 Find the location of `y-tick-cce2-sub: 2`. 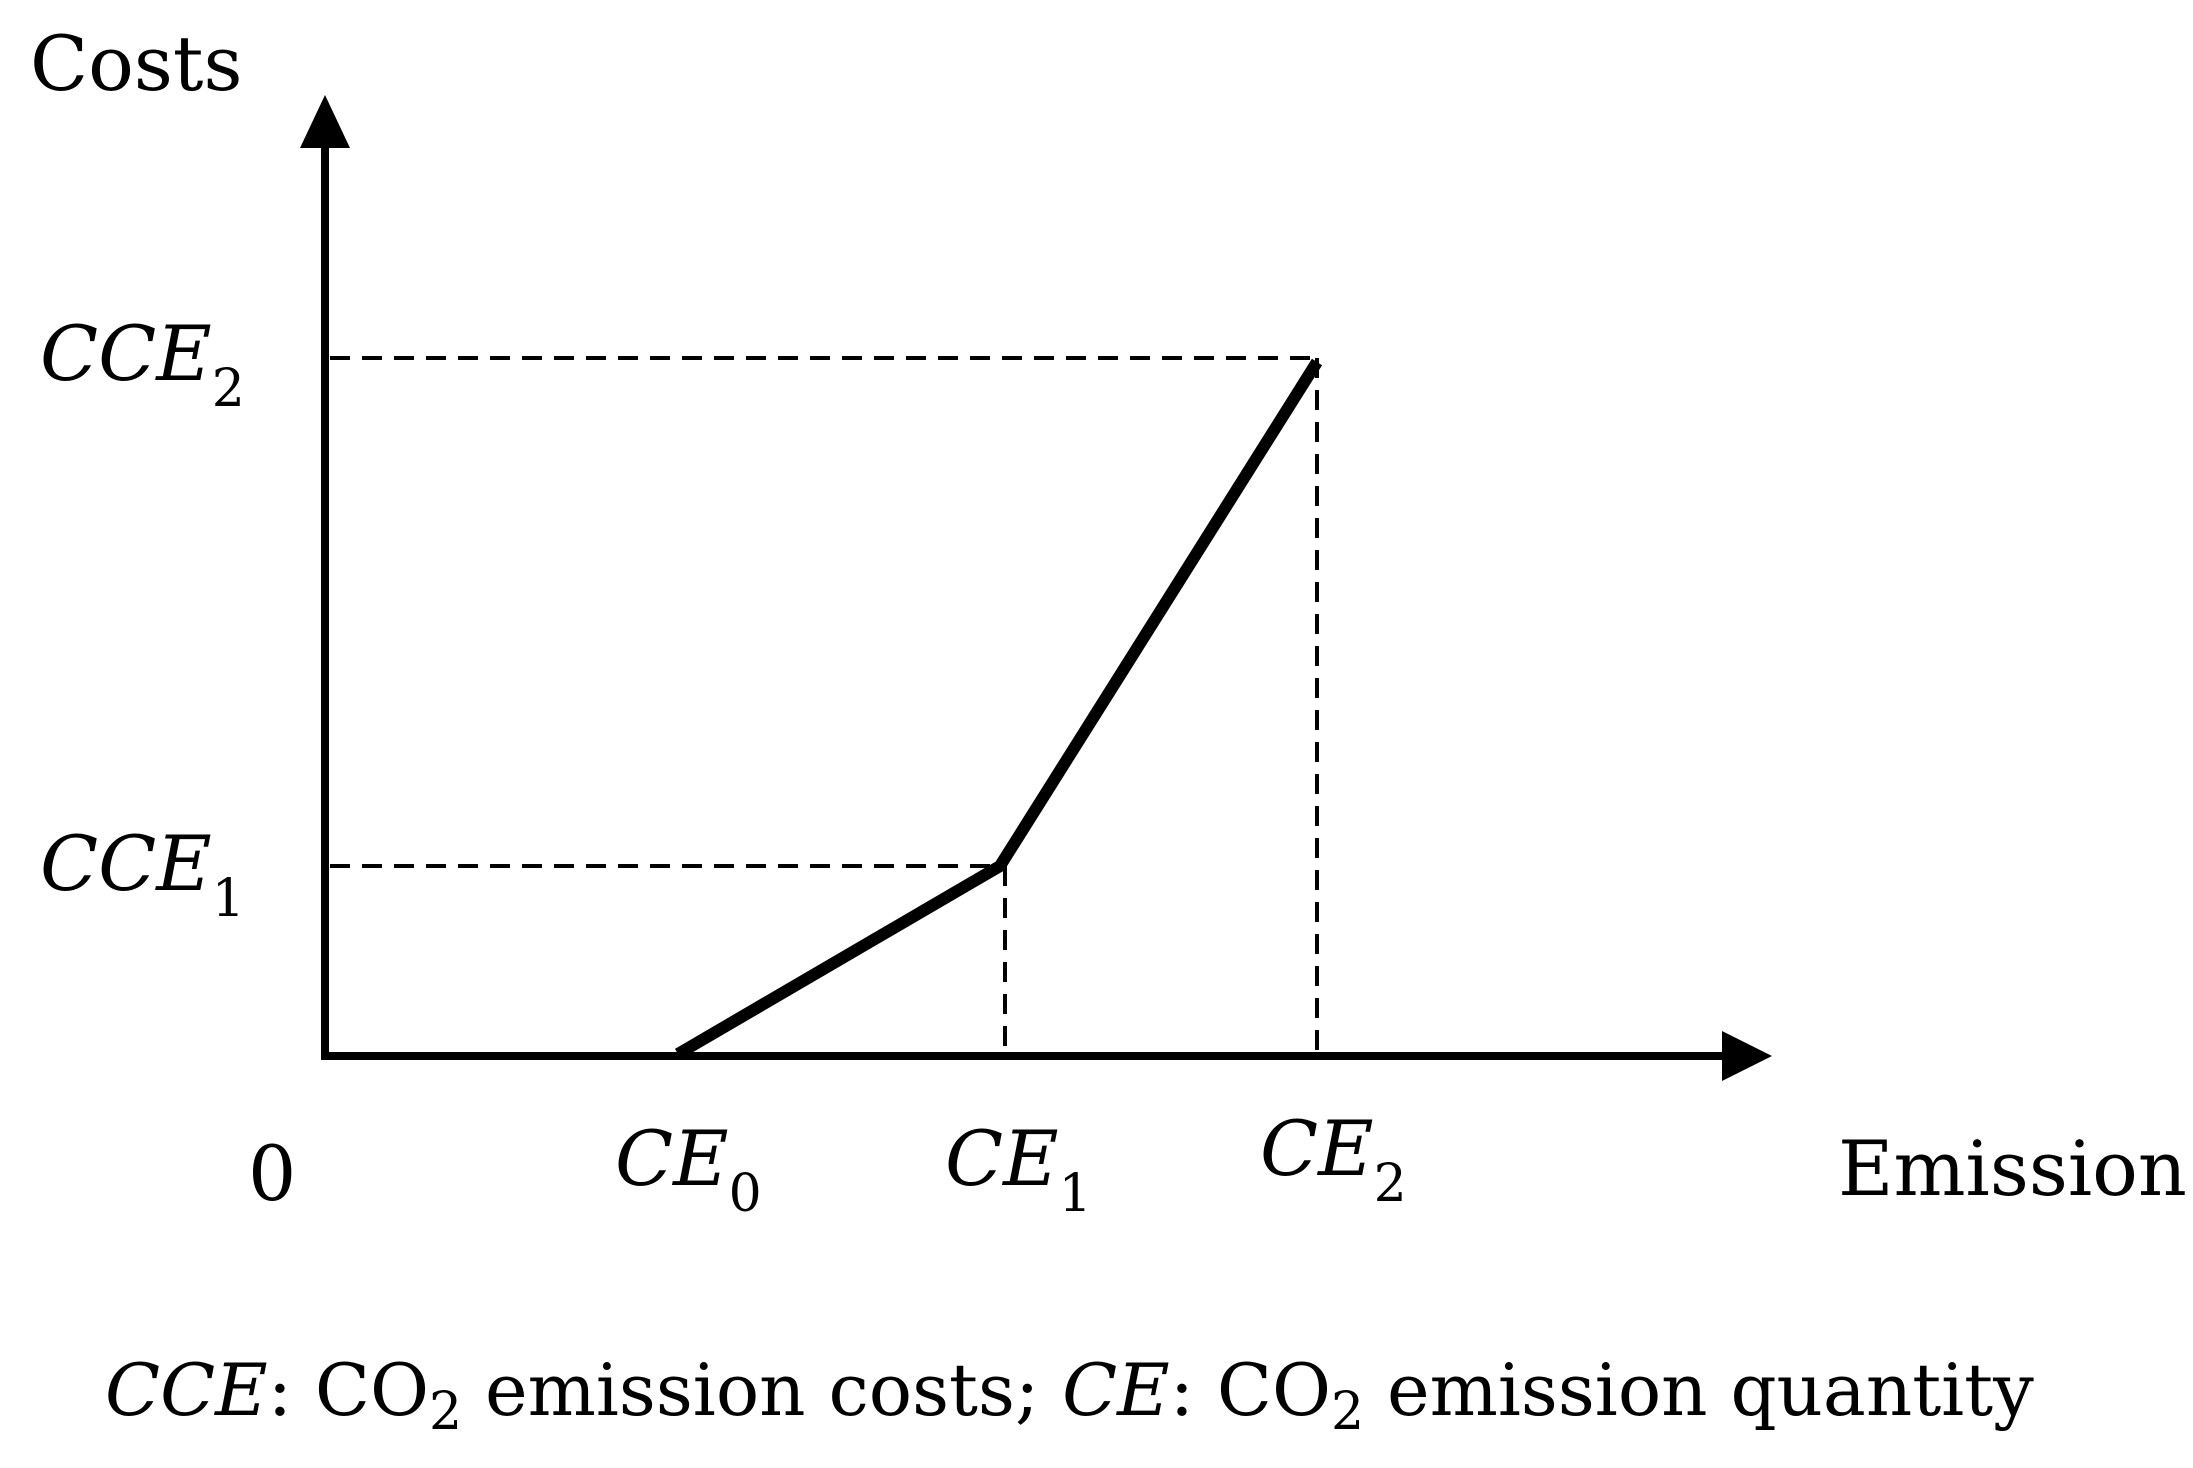

y-tick-cce2-sub: 2 is located at coordinates (228, 389).